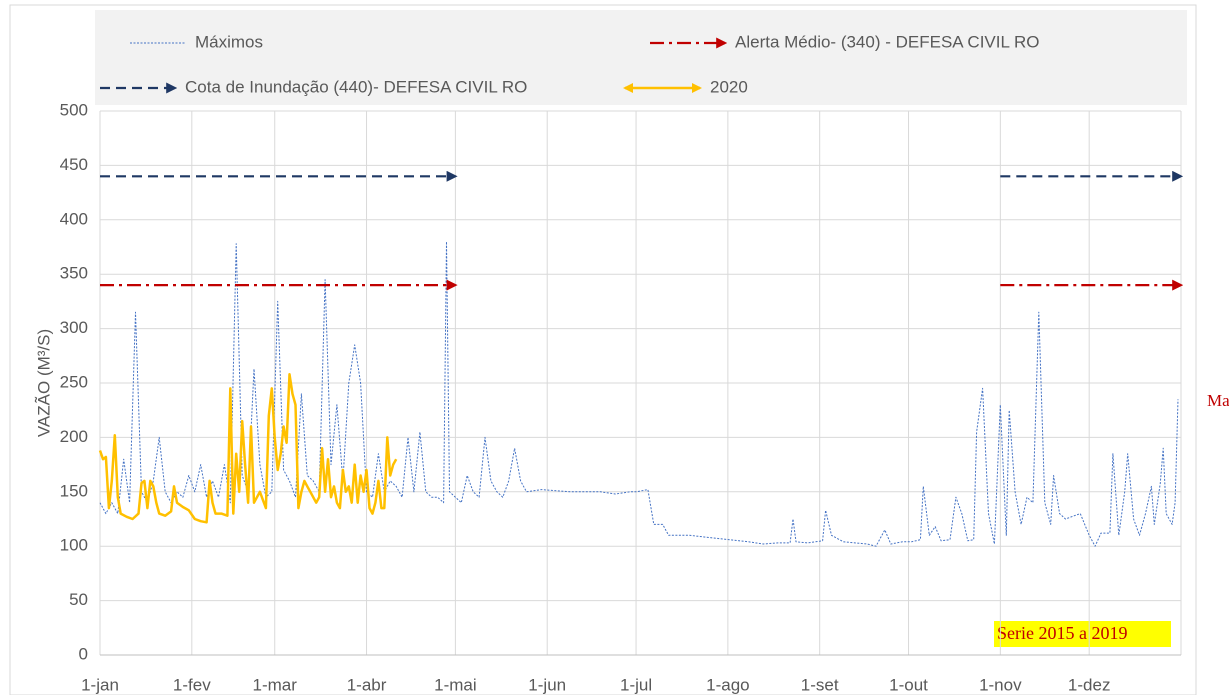 This screenshot has height=695, width=1229. I want to click on legend-label: Cota de Inundação (440)- DEFESA CIVIL RO, so click(356, 86).